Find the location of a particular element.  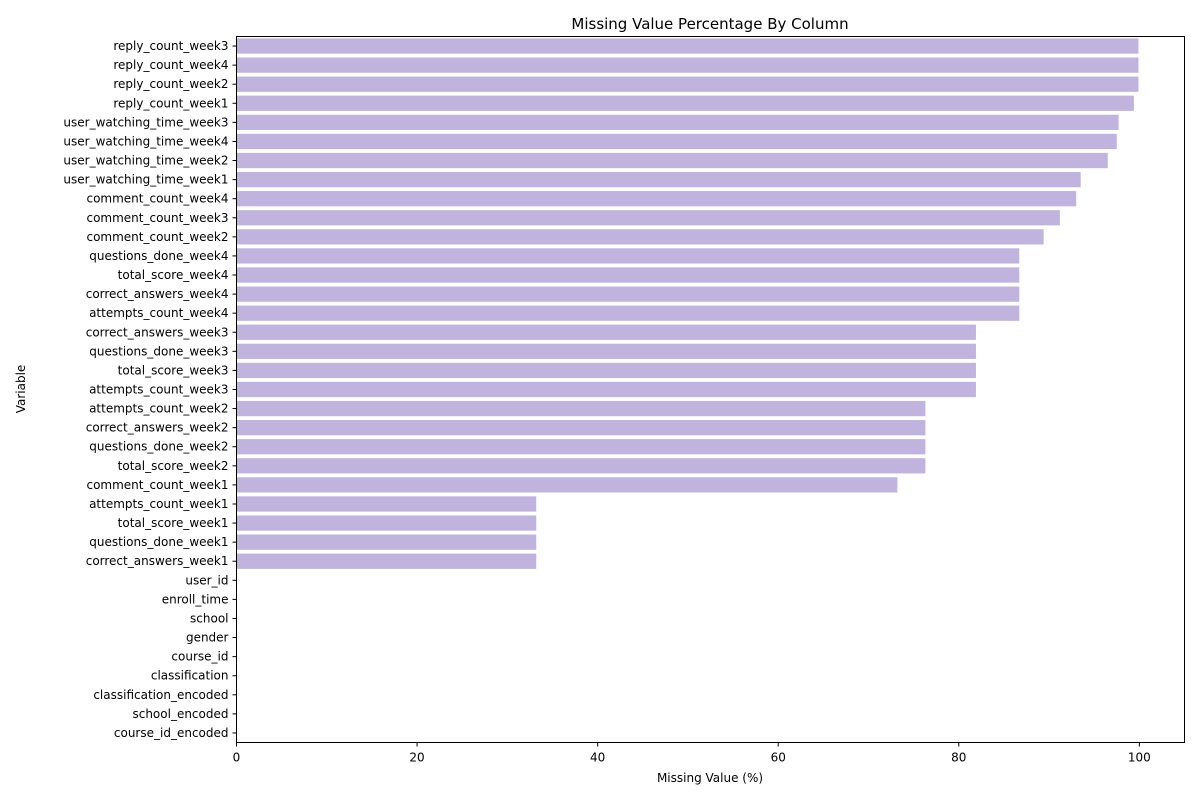

bar-questions_done_week3 is located at coordinates (606, 351).